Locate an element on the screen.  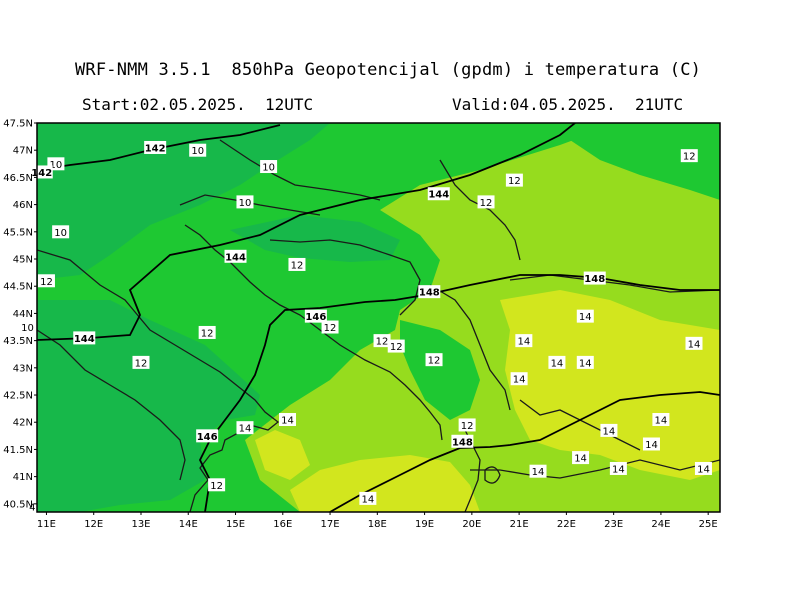
lat-tick-label: 43.5N is located at coordinates (18, 341).